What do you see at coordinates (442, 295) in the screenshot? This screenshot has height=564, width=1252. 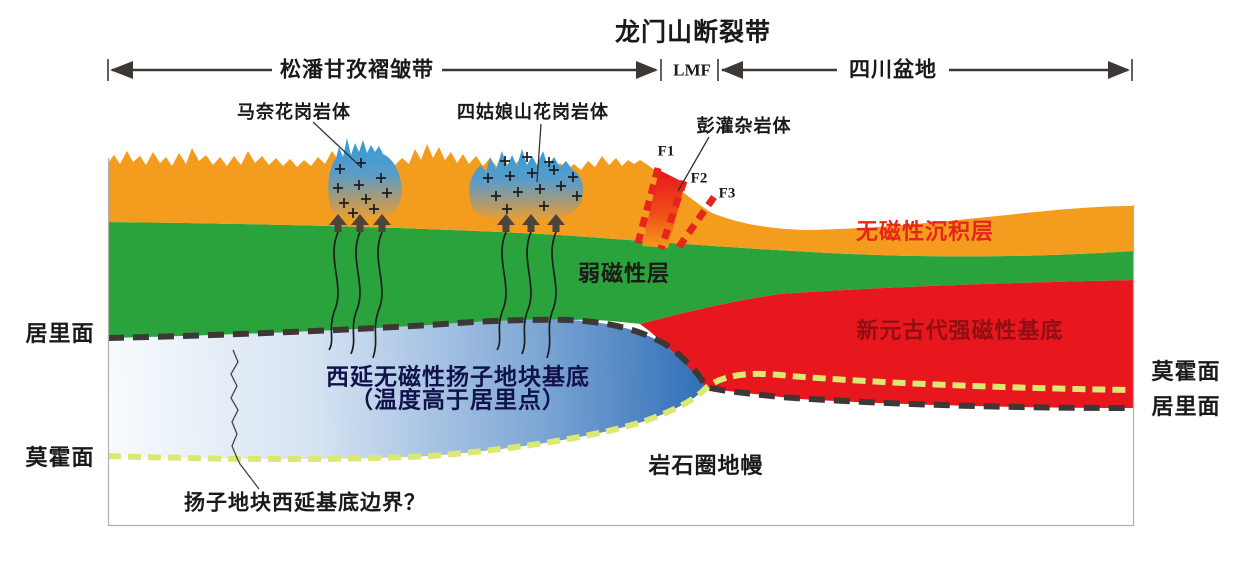 I see `upwelling-flow-lines` at bounding box center [442, 295].